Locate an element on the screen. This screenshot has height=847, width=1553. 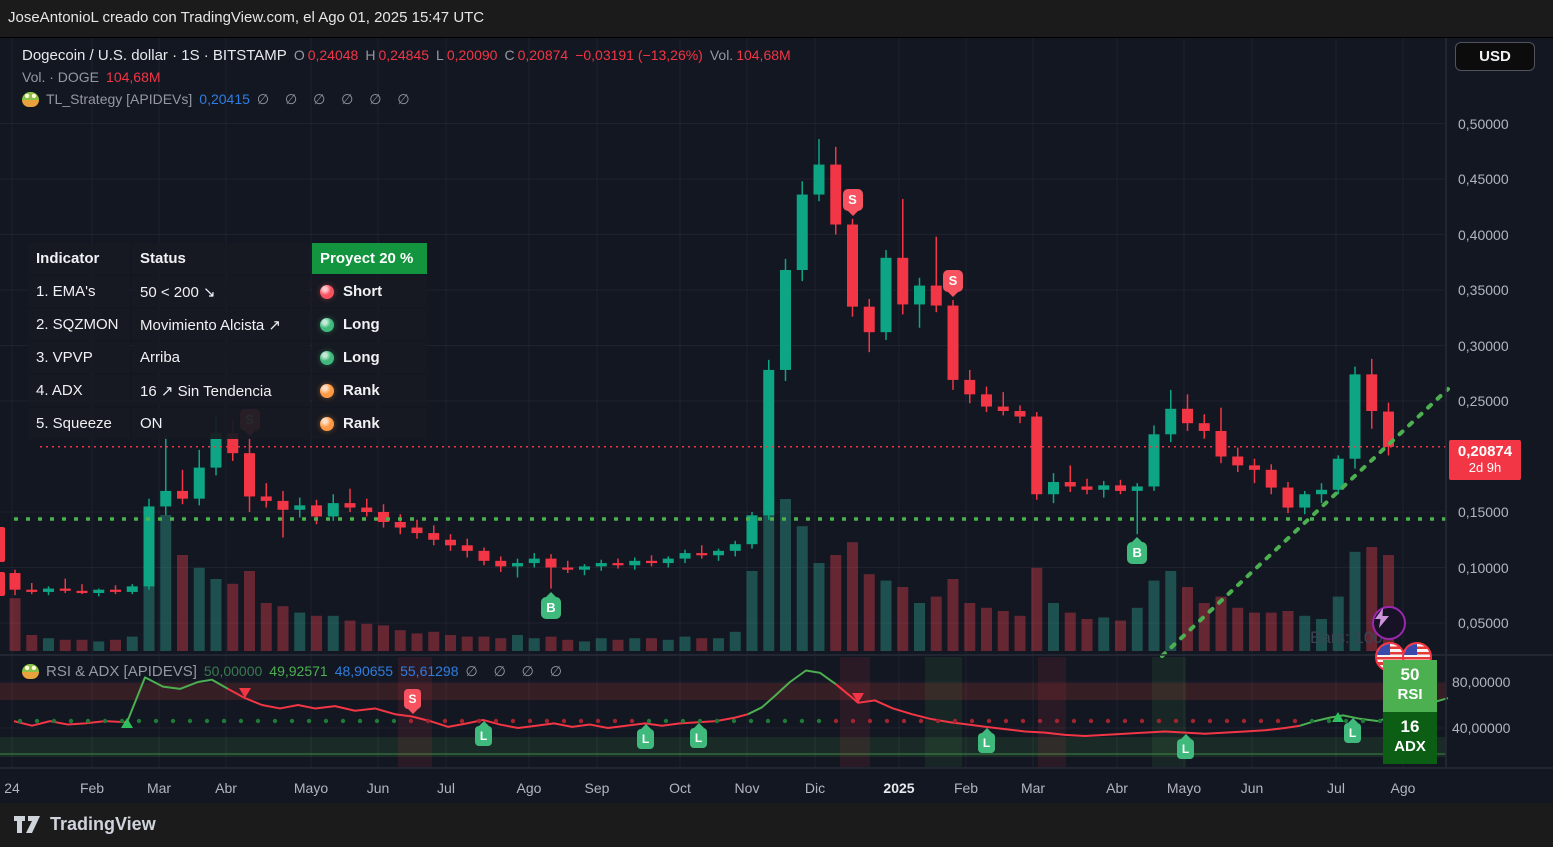
table-row-name: 3. VPVP is located at coordinates (79, 357).